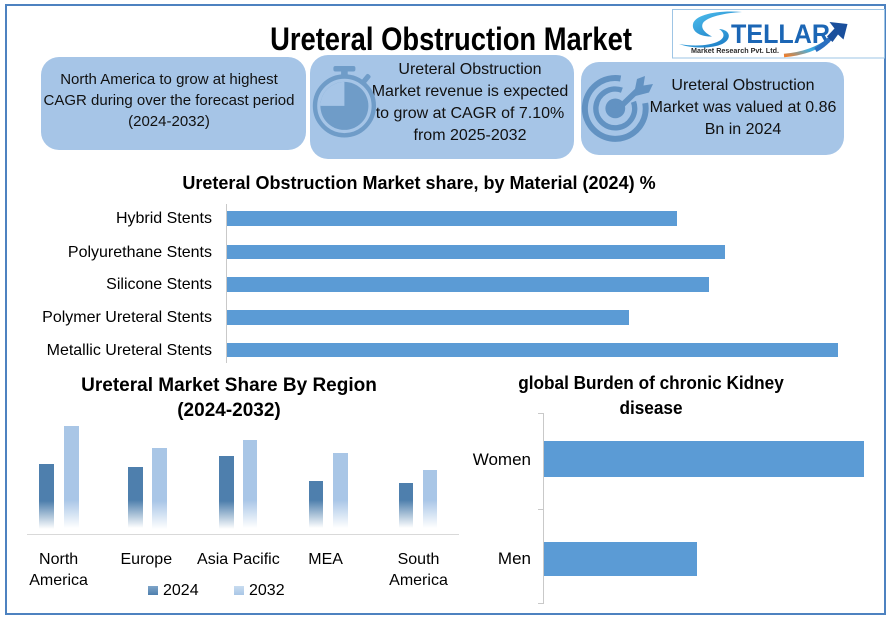 This screenshot has width=891, height=621. I want to click on svg-text: Market Research Pvt. Ltd., so click(735, 50).